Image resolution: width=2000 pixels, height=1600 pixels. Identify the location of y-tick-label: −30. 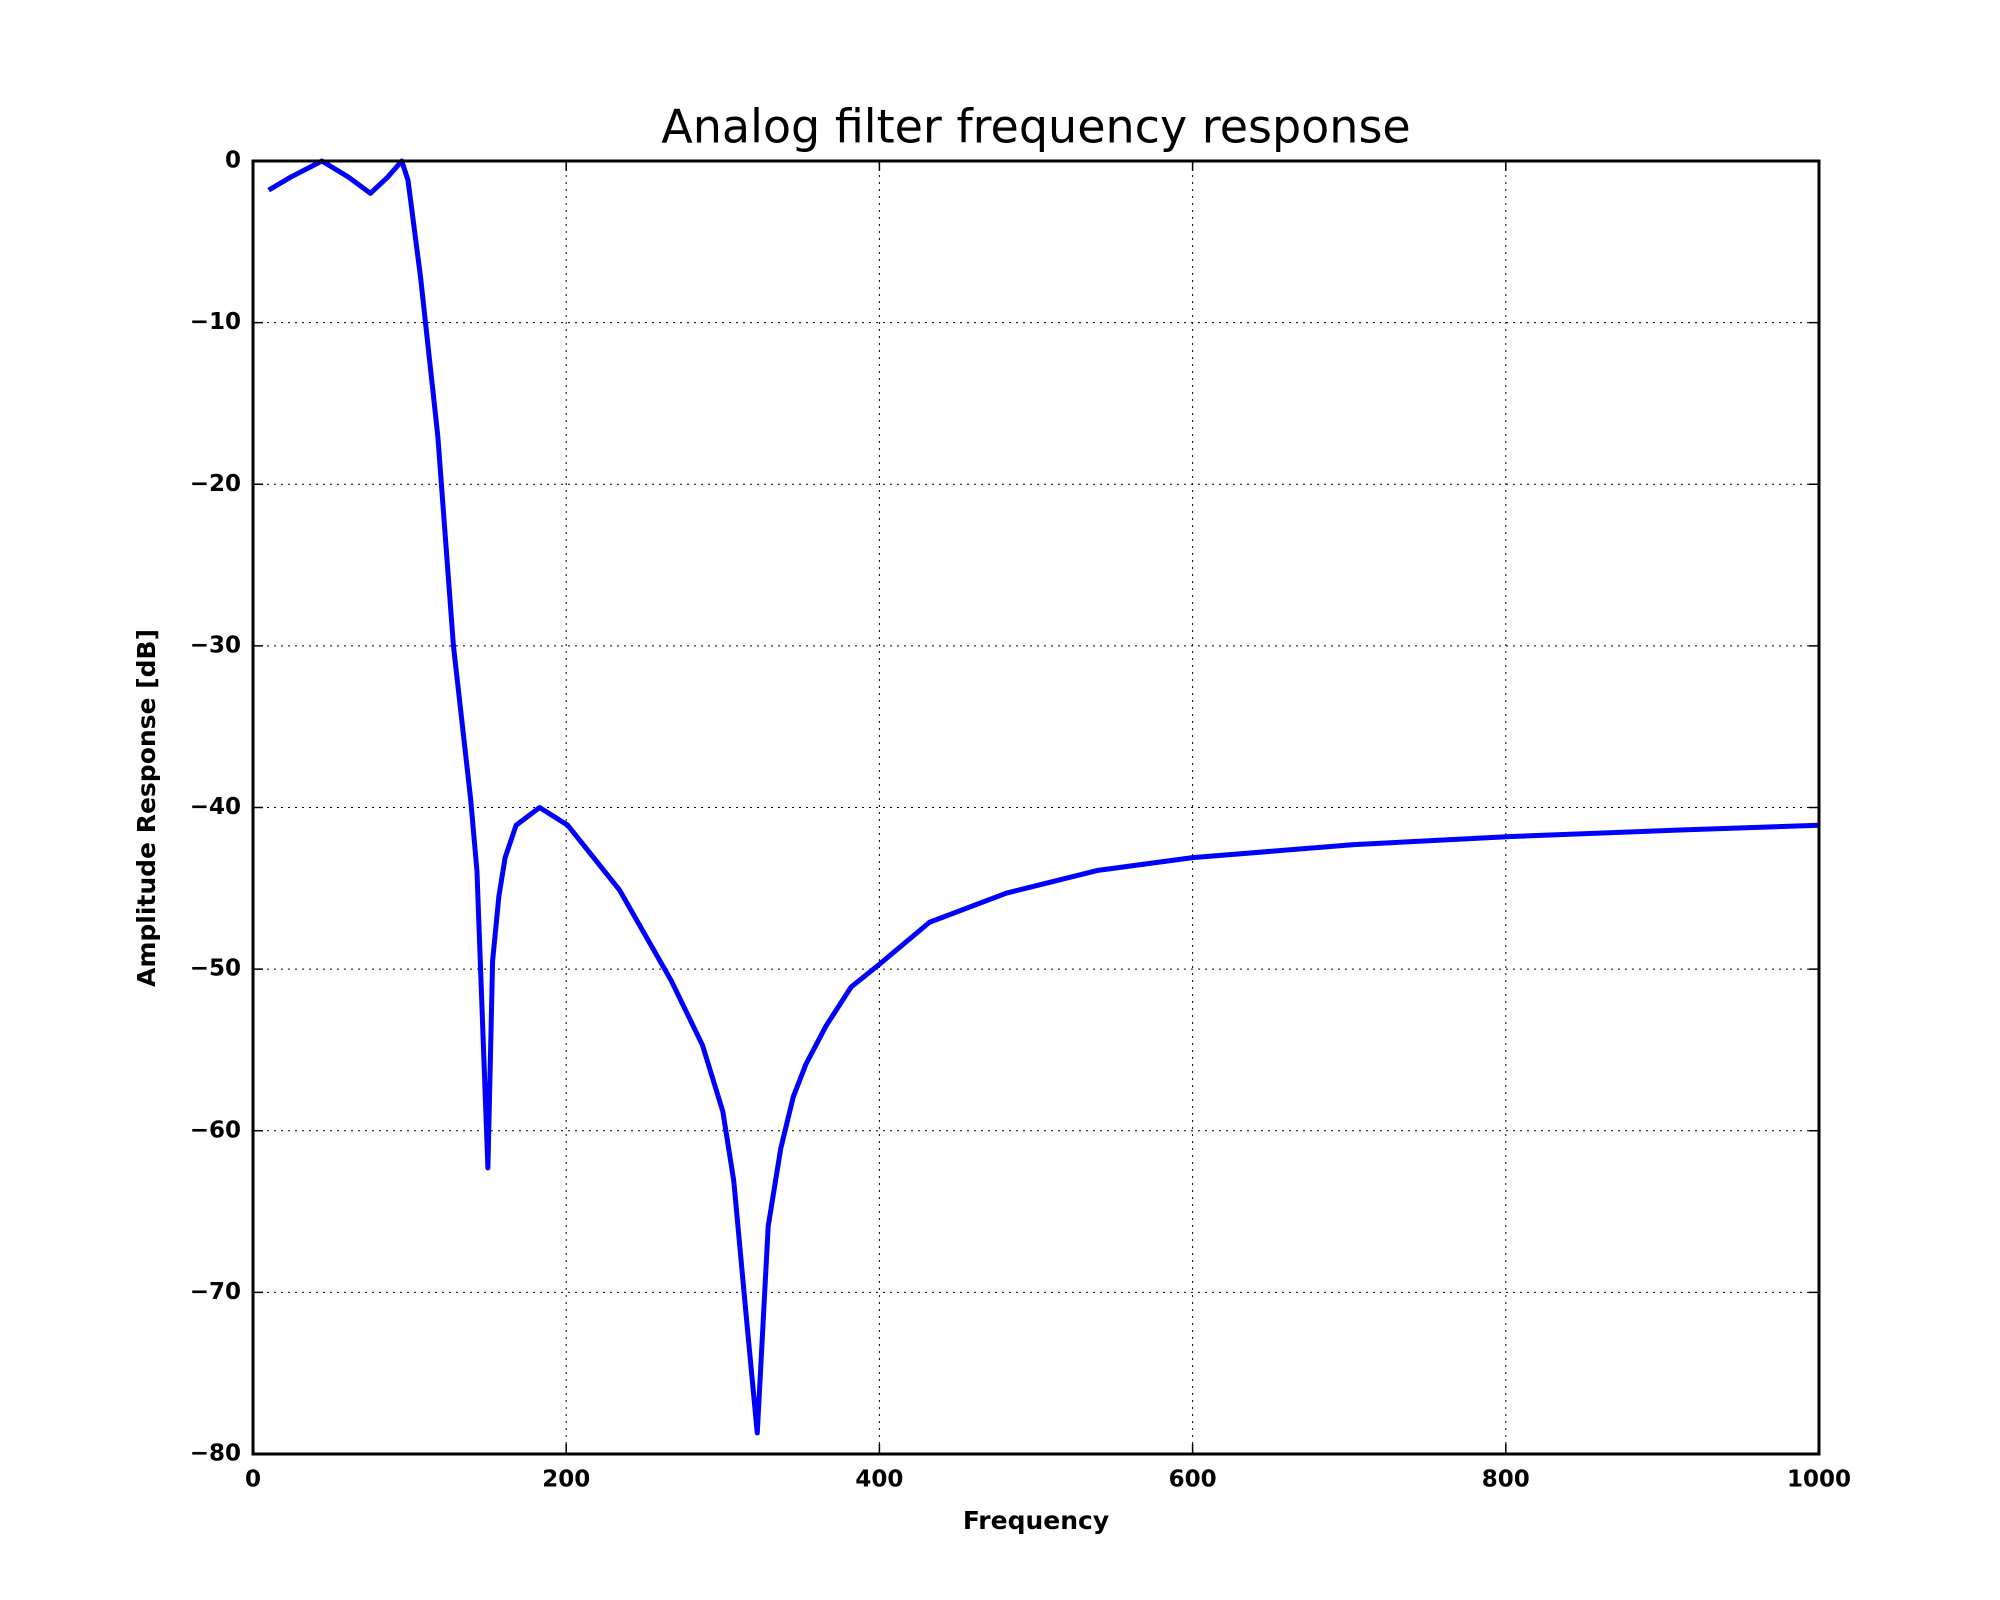
(215, 645).